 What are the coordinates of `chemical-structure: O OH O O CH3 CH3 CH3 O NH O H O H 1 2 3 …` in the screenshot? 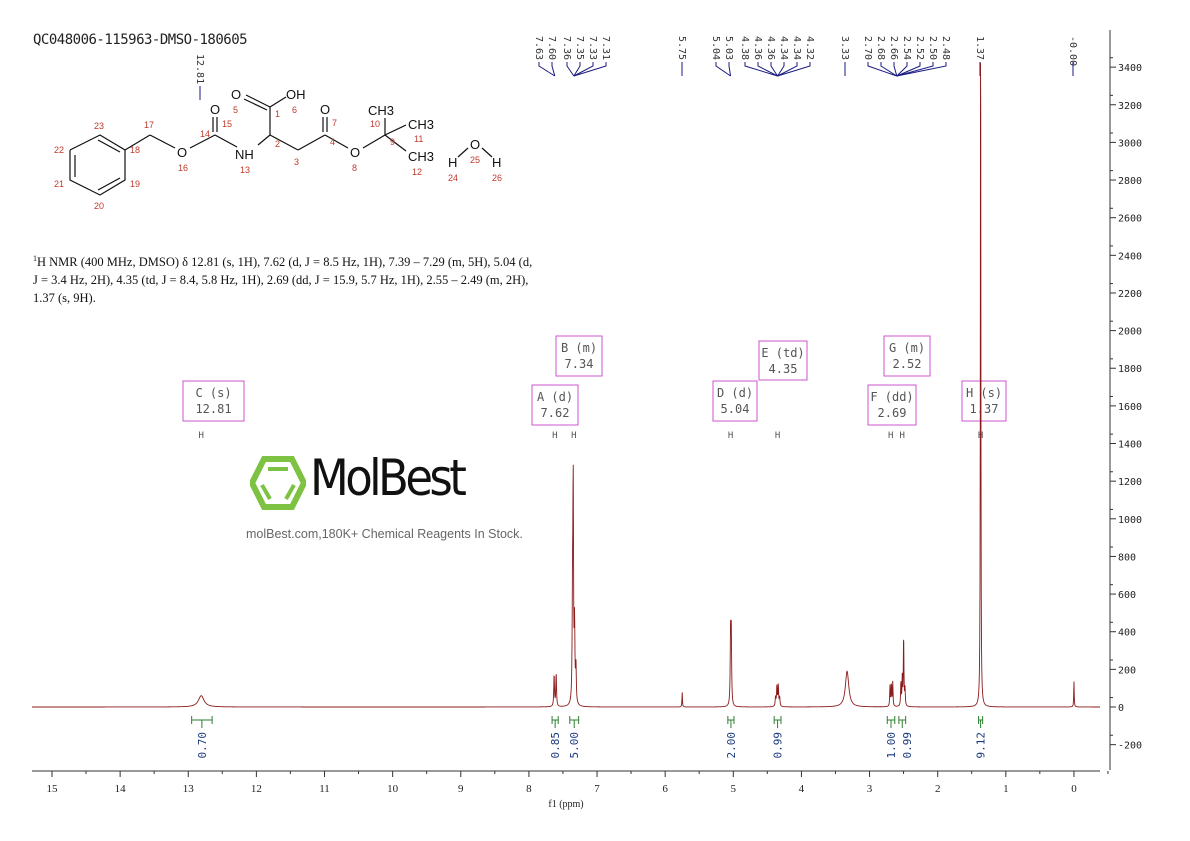 It's located at (278, 149).